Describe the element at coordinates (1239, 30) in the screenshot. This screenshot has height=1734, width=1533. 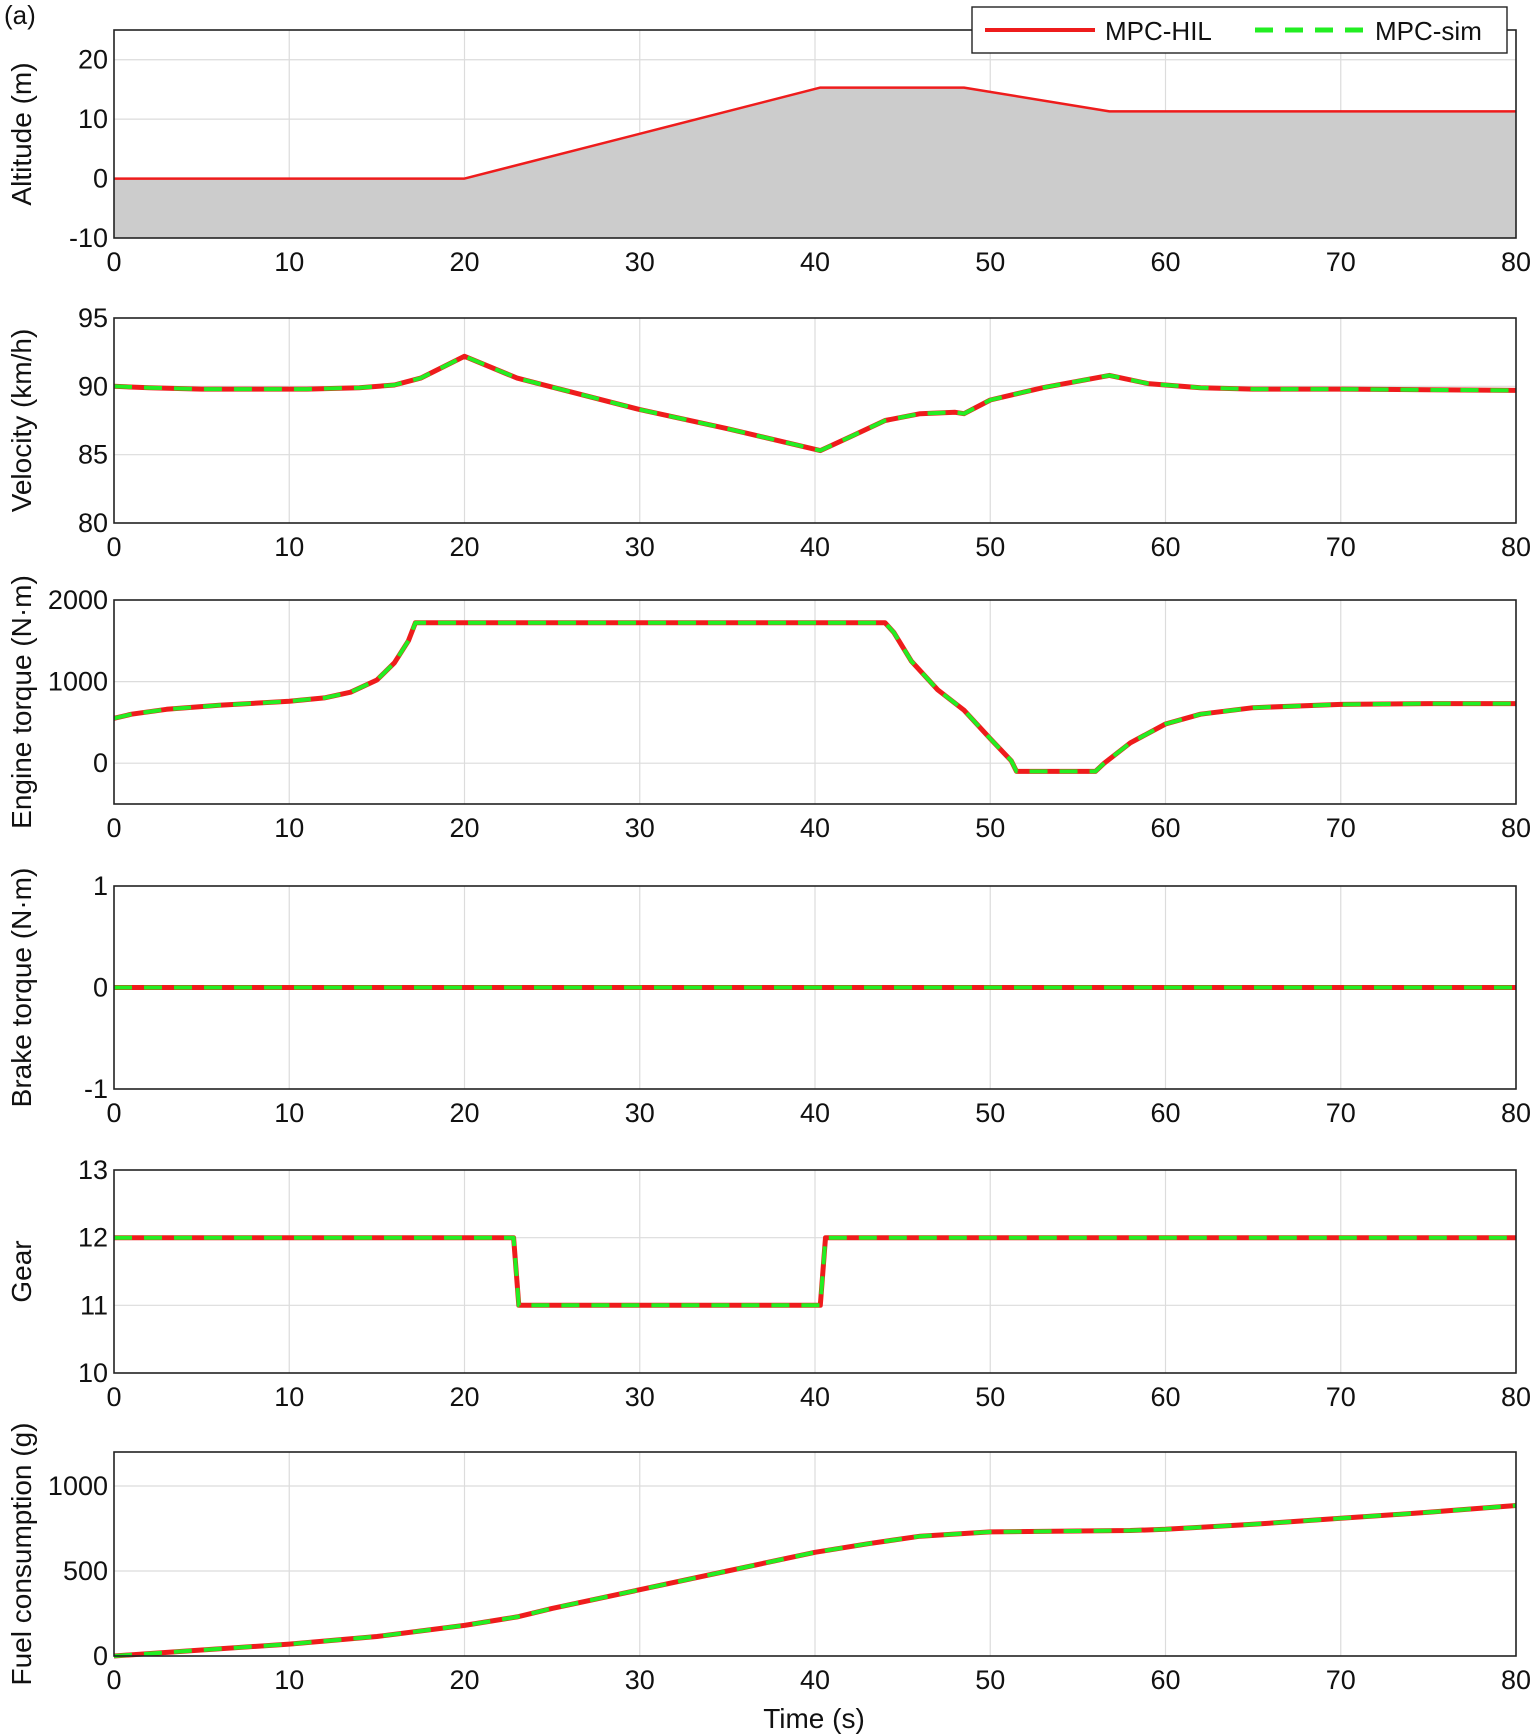
I see `legend: MPC-HIL MPC-sim` at that location.